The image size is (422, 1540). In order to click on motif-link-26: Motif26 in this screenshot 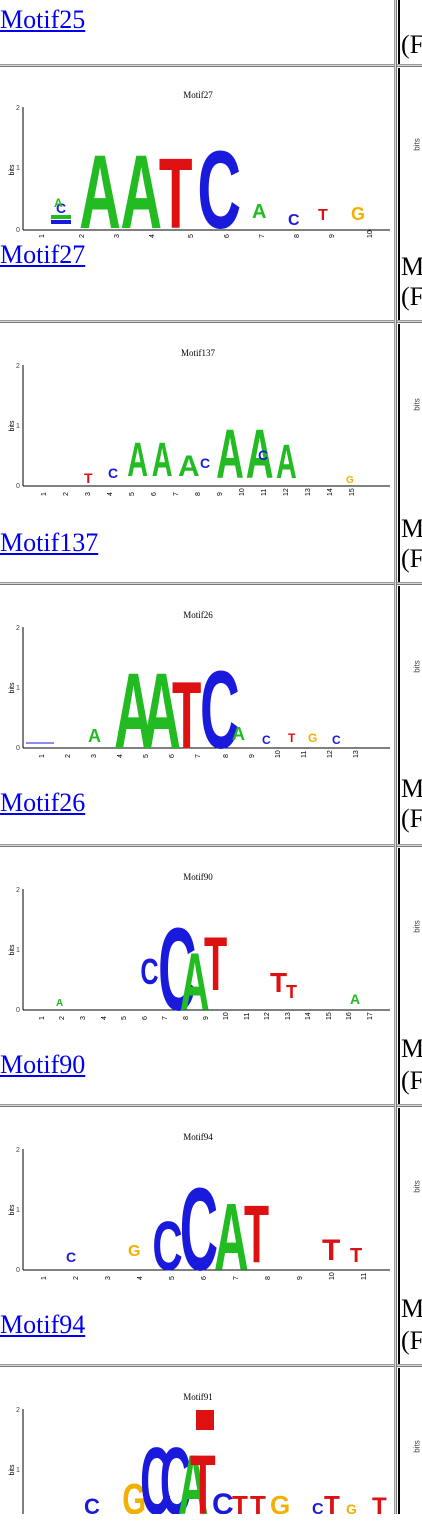, I will do `click(43, 802)`.